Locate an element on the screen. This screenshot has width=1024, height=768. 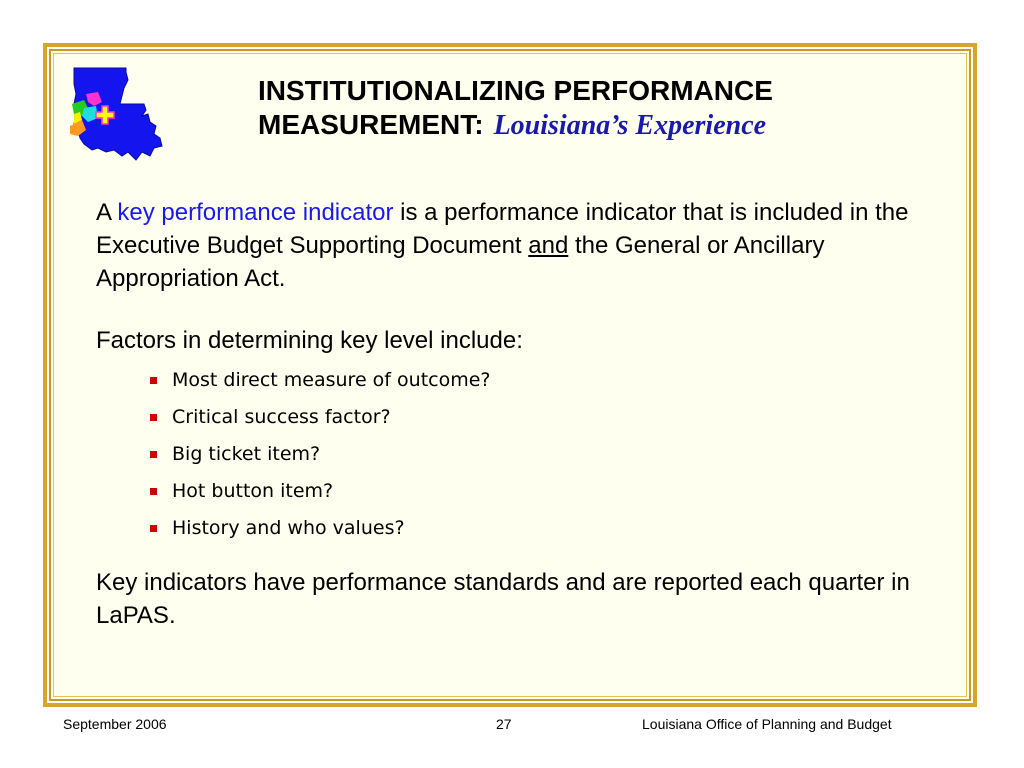
footer-date: September 2006 is located at coordinates (115, 724).